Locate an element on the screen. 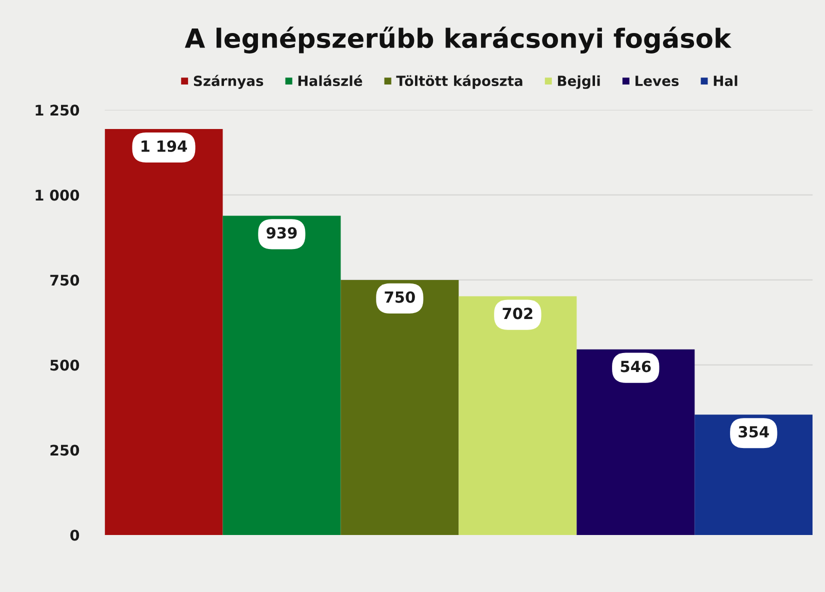 This screenshot has height=592, width=825. data-label: 1 194 is located at coordinates (164, 146).